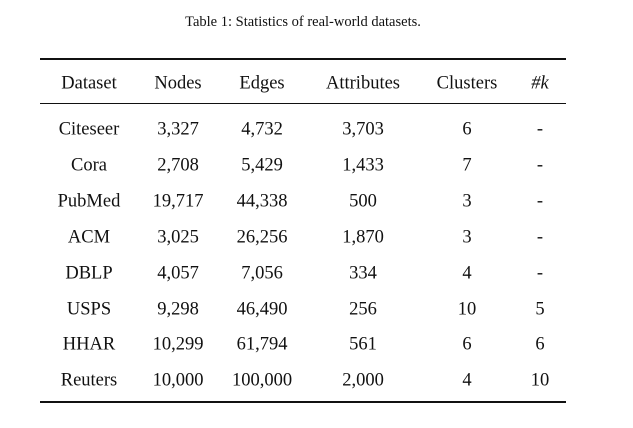  I want to click on header-cell: Dataset, so click(89, 83).